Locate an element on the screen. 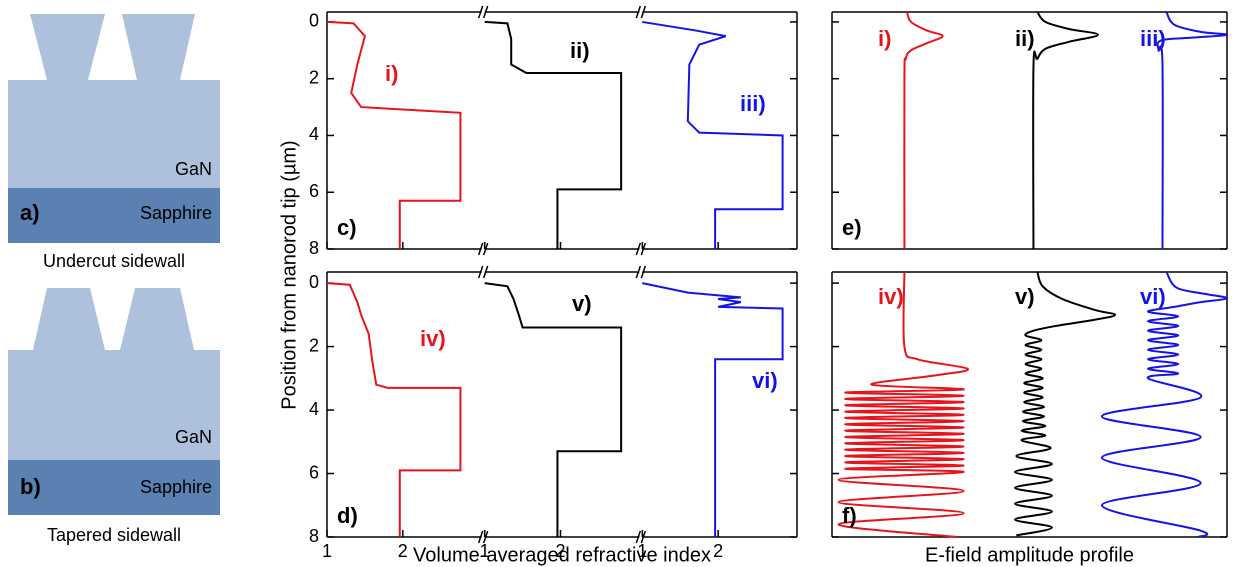  panel-label: d) is located at coordinates (347, 515).